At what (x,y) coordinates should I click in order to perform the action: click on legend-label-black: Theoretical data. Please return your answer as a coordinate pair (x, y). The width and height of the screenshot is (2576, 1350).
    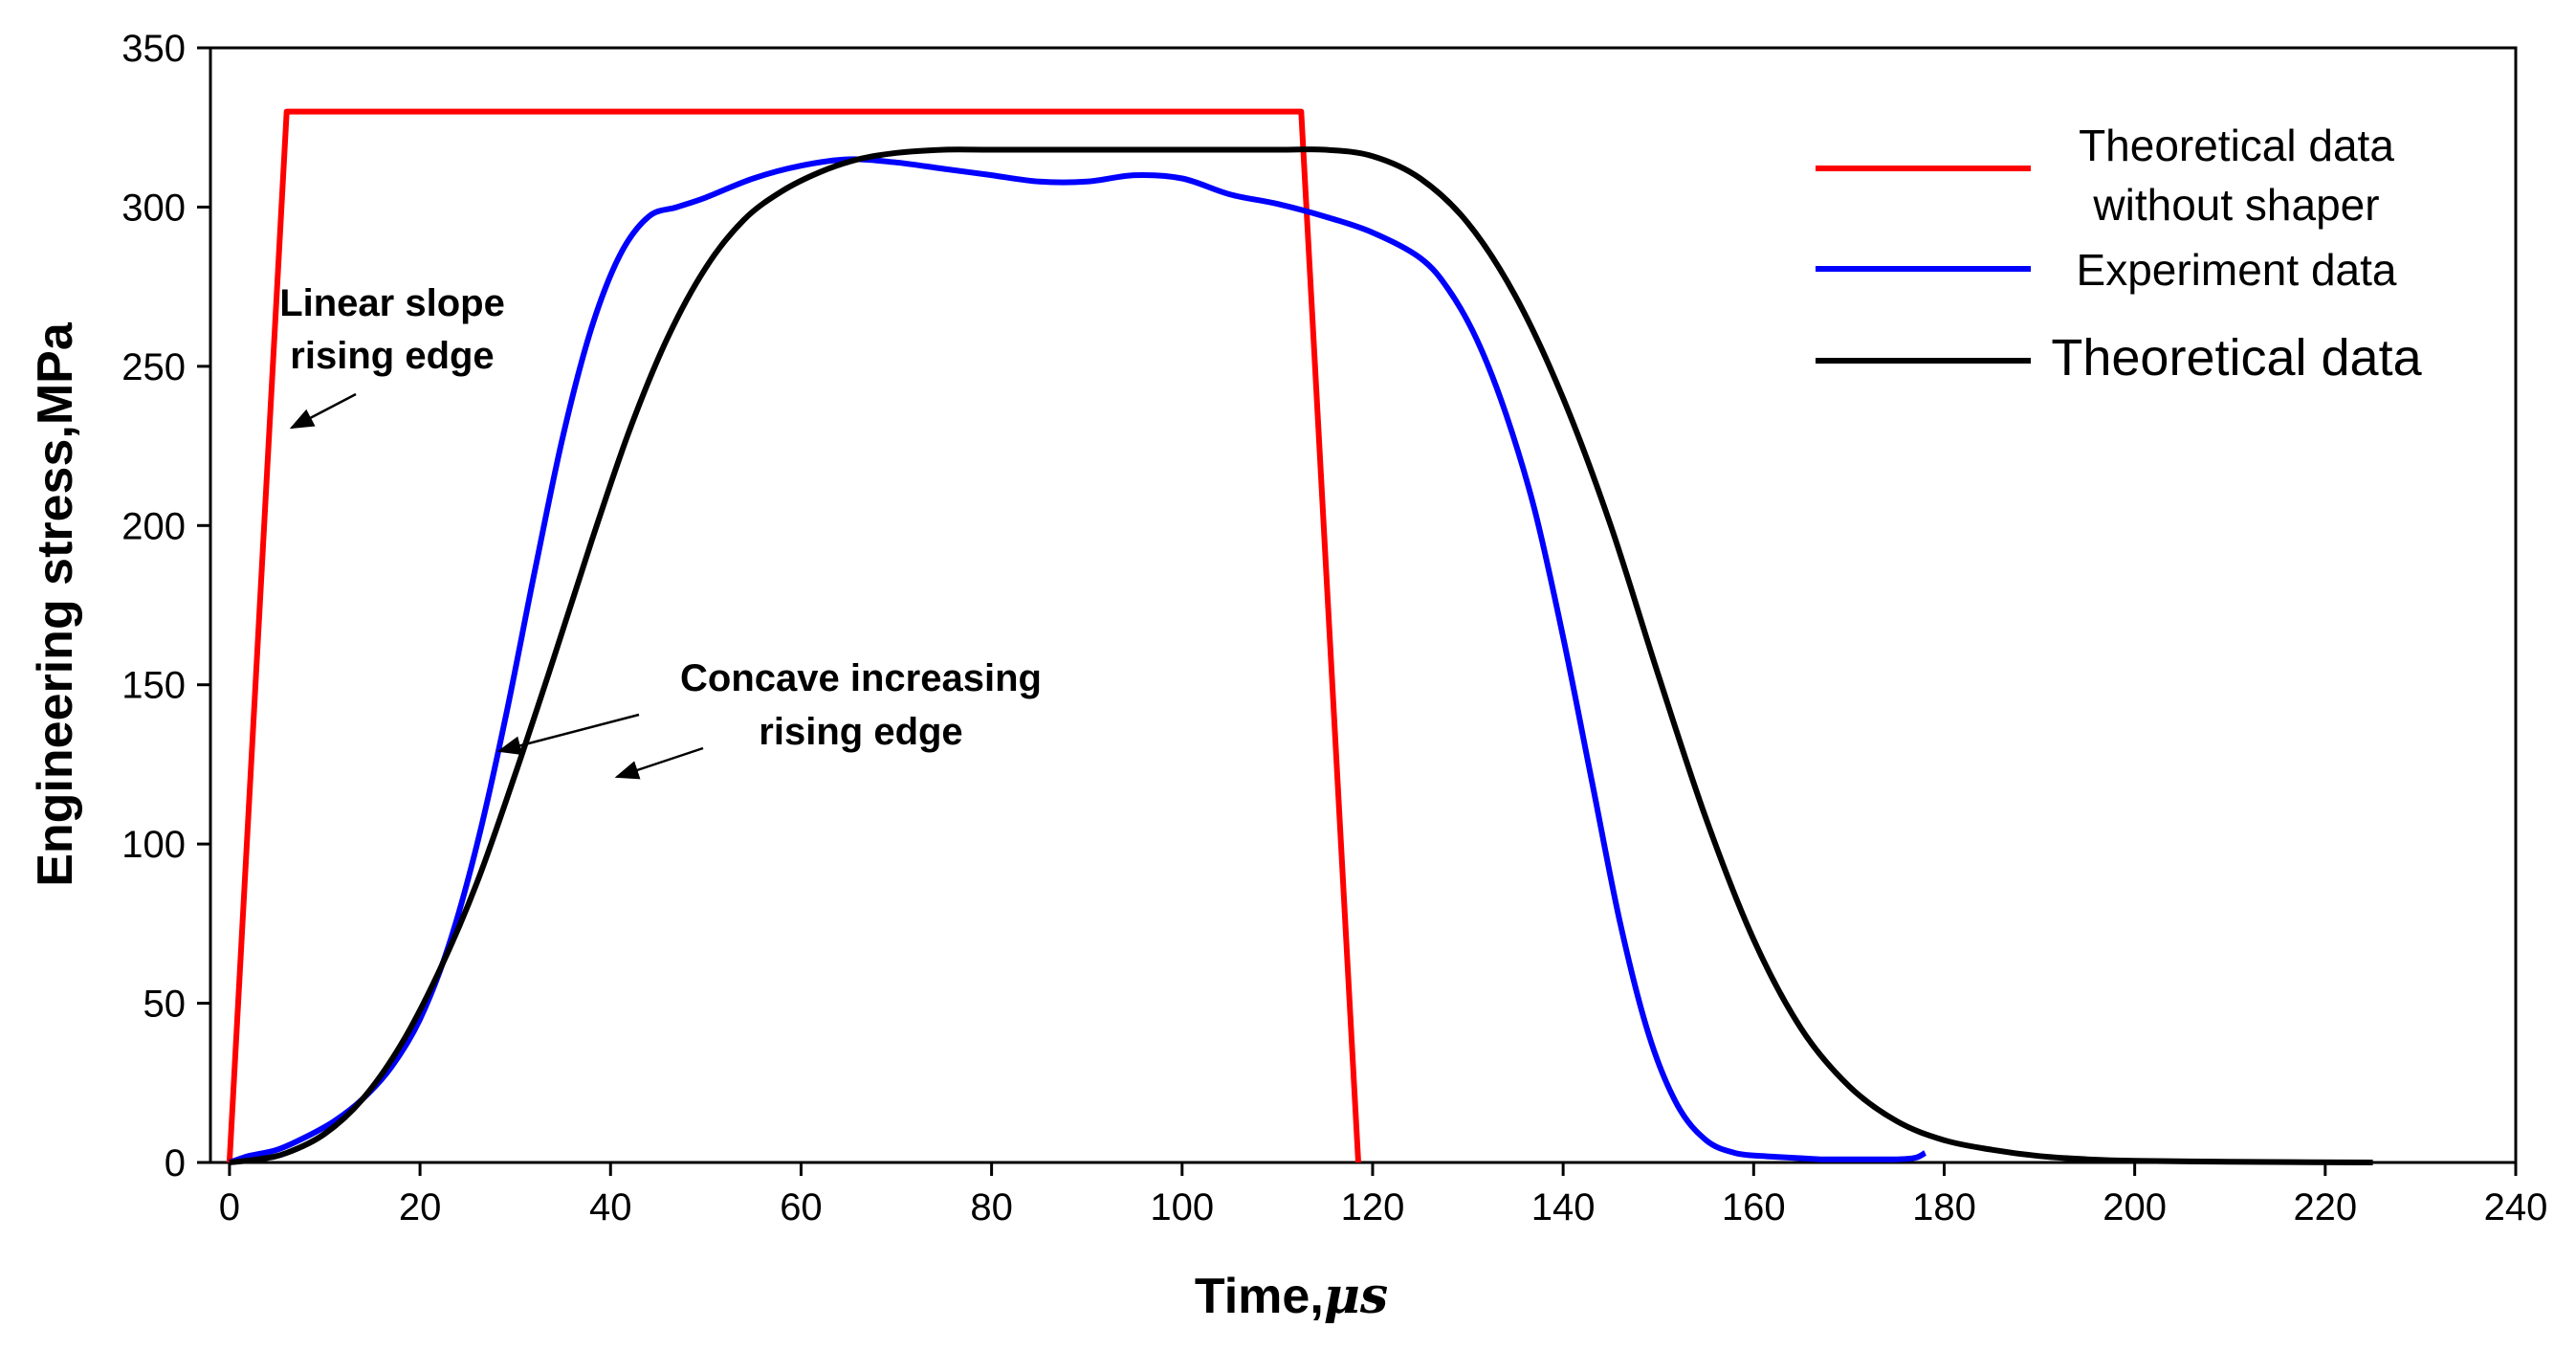
    Looking at the image, I should click on (2236, 358).